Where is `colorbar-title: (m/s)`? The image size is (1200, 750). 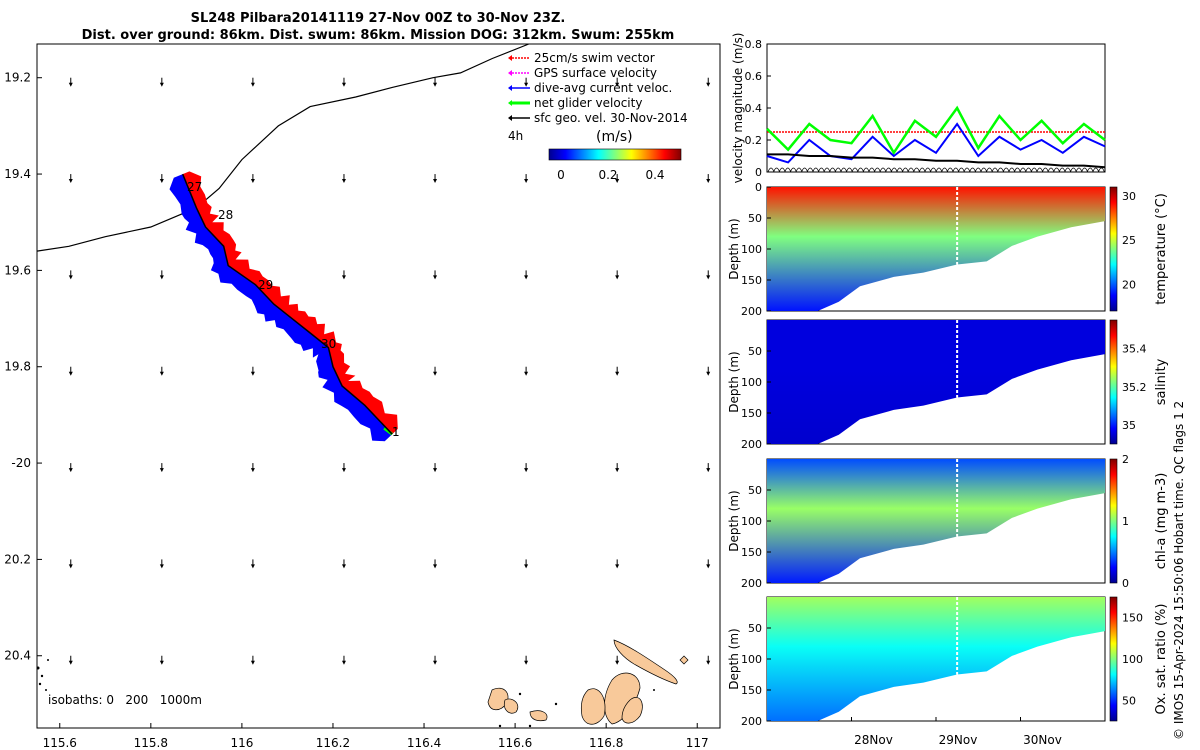 colorbar-title: (m/s) is located at coordinates (614, 137).